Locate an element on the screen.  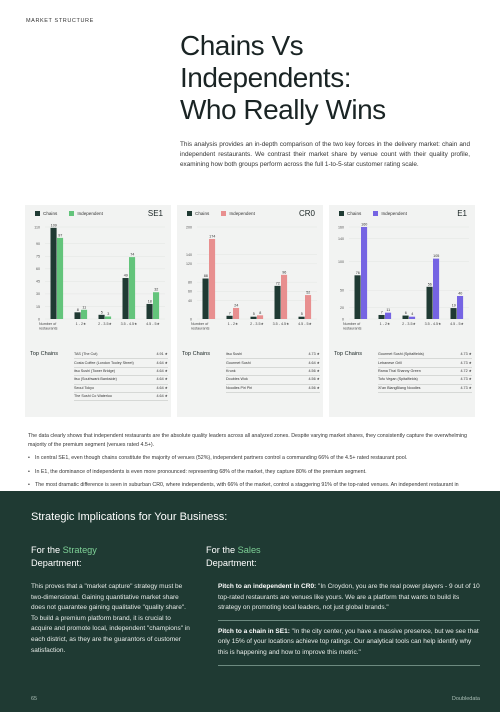
data-label: 105 is located at coordinates (436, 256).